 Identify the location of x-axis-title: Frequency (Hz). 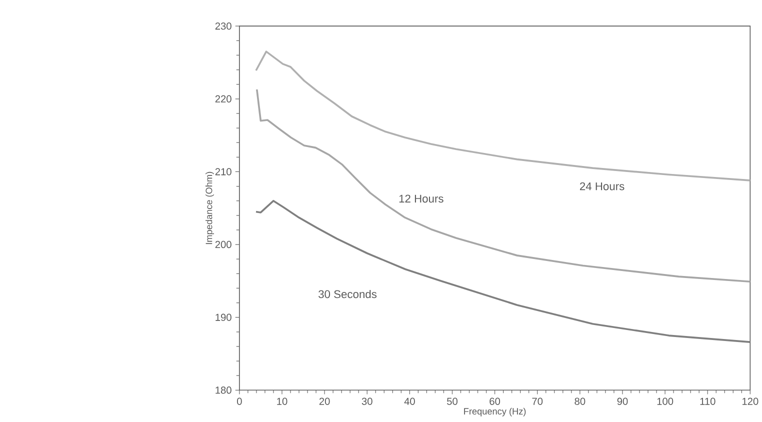
(495, 412).